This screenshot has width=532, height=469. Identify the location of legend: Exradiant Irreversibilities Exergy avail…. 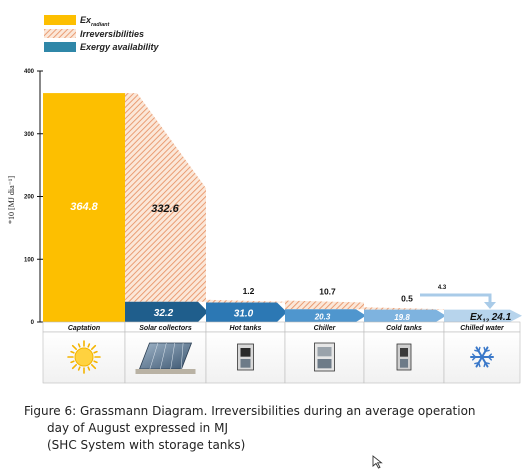
(102, 33).